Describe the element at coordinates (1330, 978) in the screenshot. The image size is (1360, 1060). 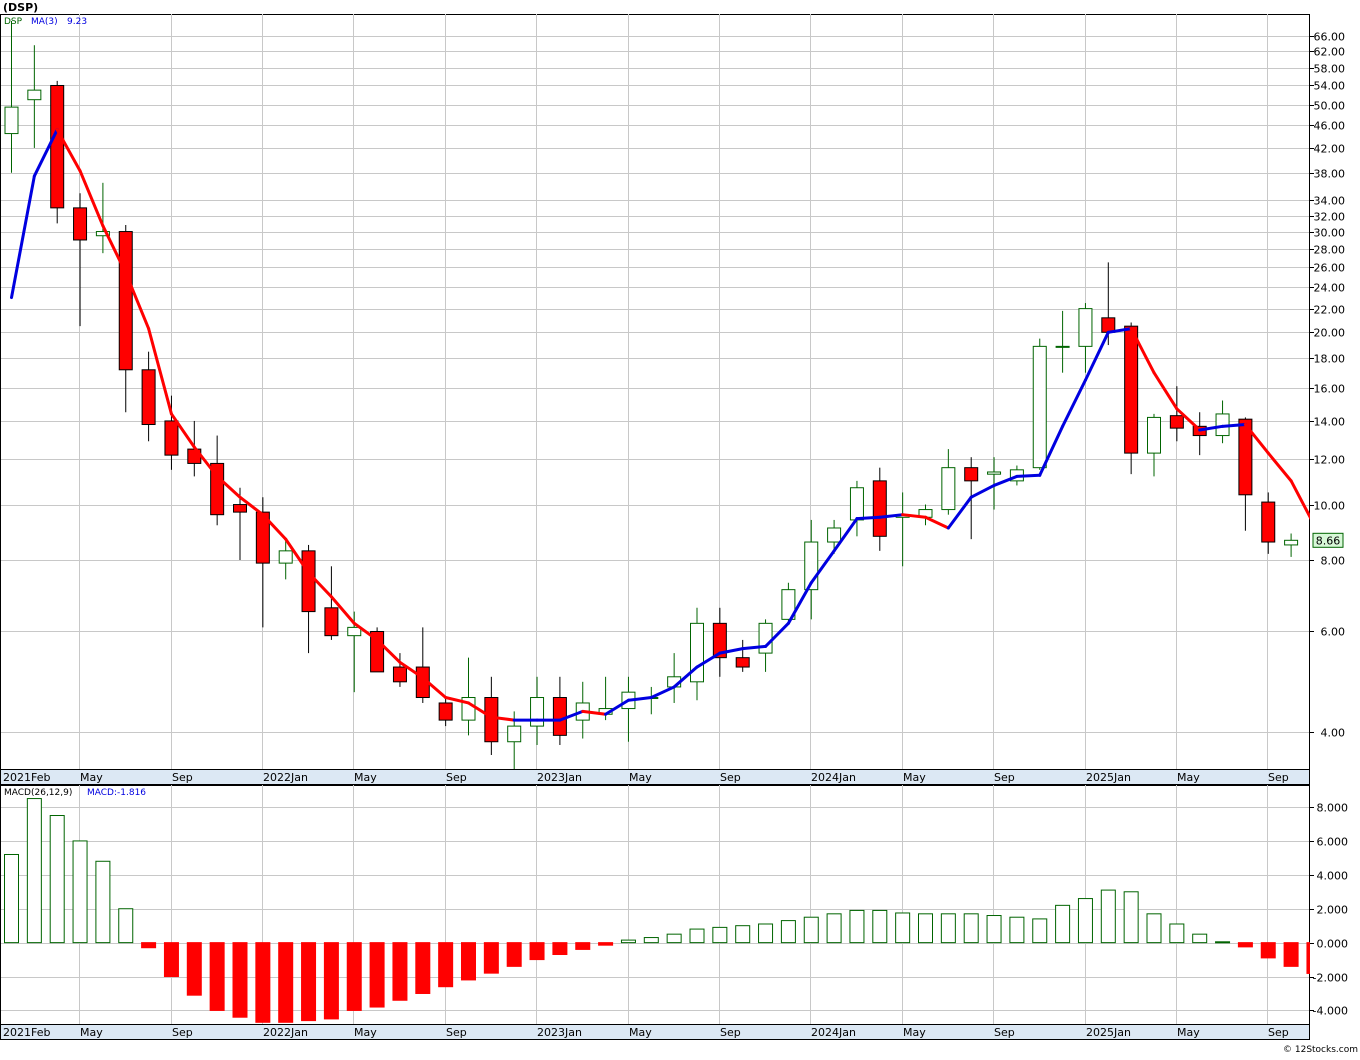
I see `macd-tick-label: -2.000` at that location.